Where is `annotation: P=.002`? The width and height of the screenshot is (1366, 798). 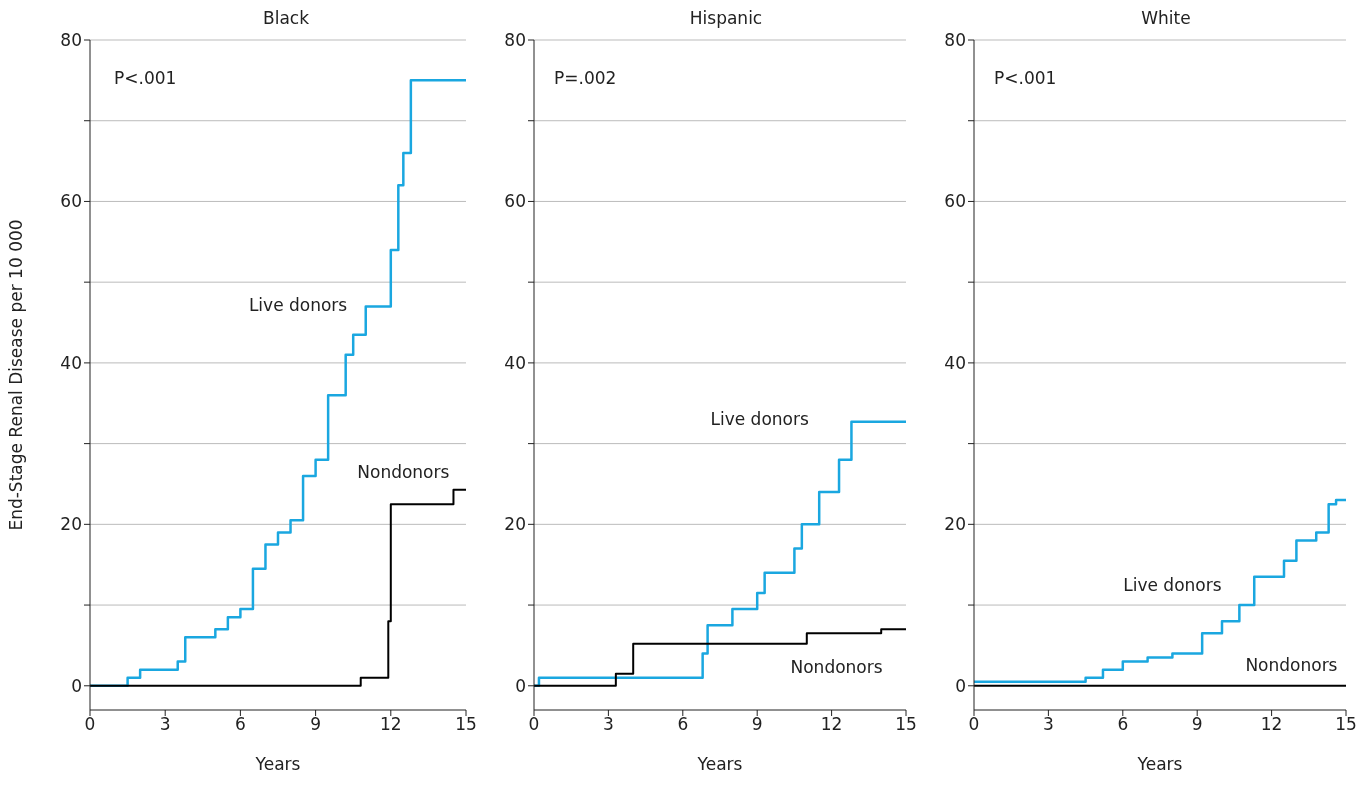 annotation: P=.002 is located at coordinates (585, 78).